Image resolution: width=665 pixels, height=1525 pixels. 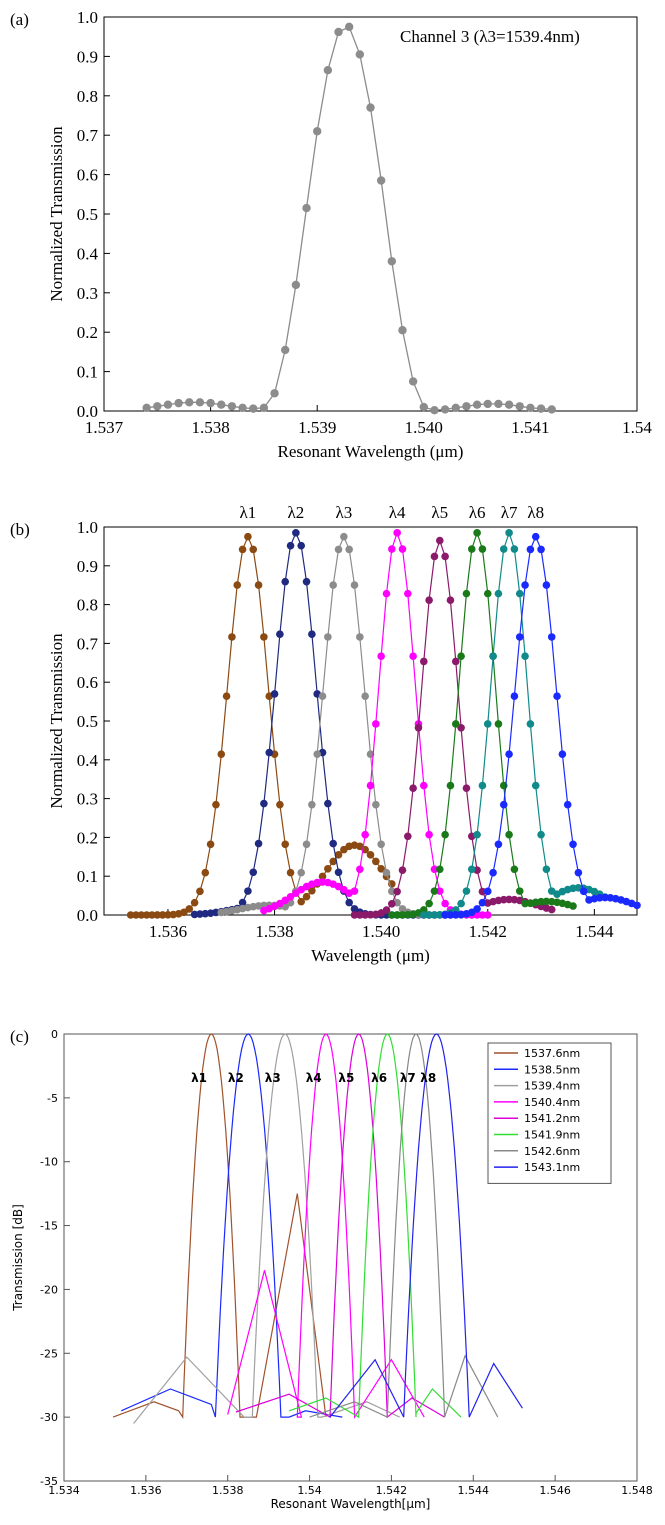 I want to click on channel-label: λ6, so click(x=379, y=1078).